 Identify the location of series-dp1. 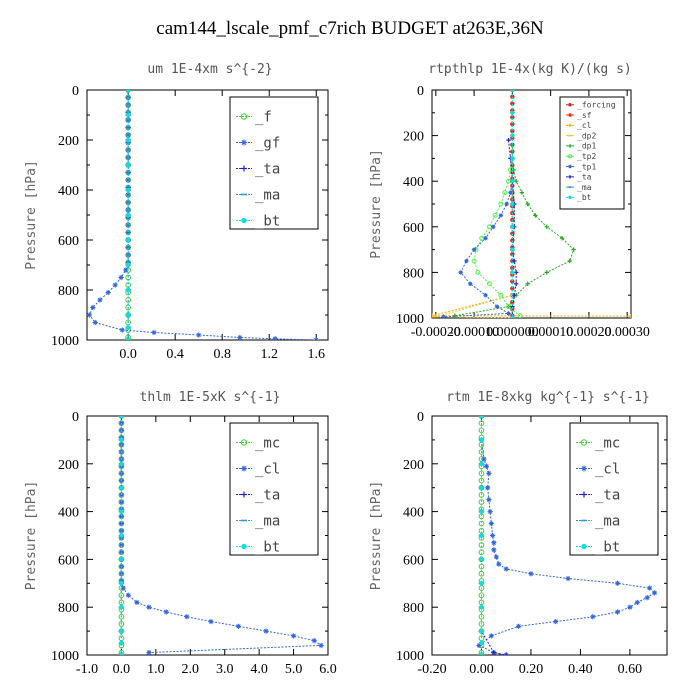
(514, 230).